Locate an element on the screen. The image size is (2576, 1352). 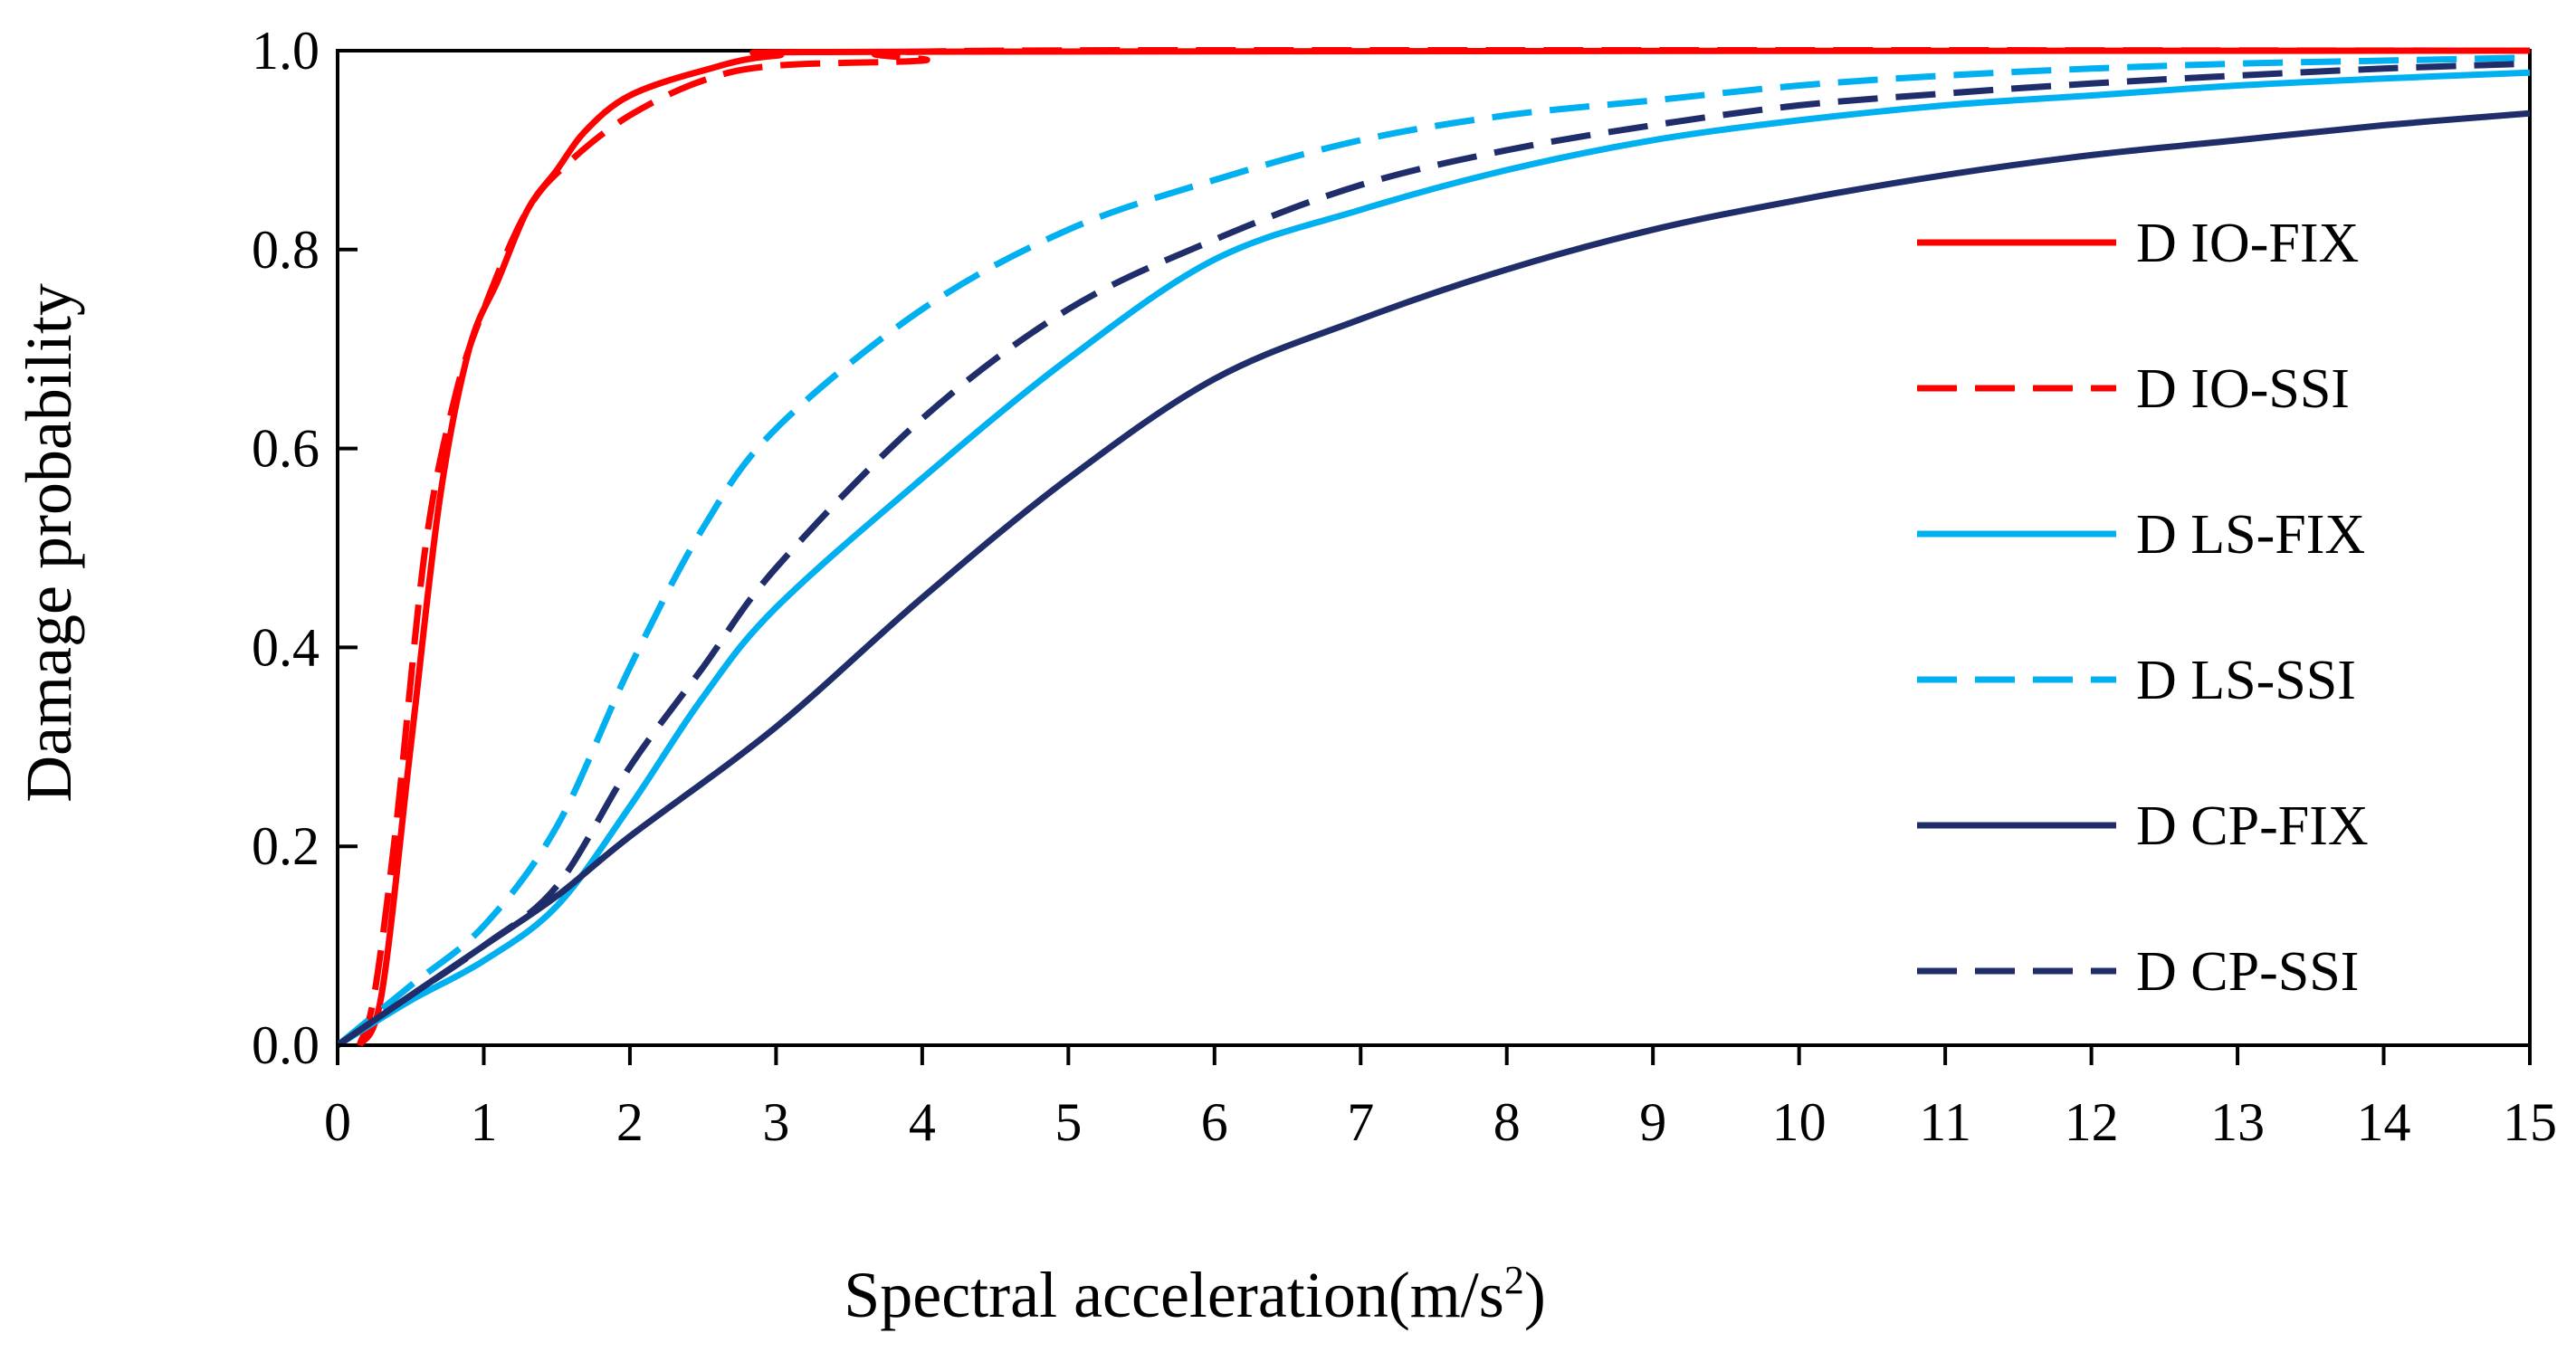
legend-label-d-cp-fix: D CP-FIX is located at coordinates (2252, 826).